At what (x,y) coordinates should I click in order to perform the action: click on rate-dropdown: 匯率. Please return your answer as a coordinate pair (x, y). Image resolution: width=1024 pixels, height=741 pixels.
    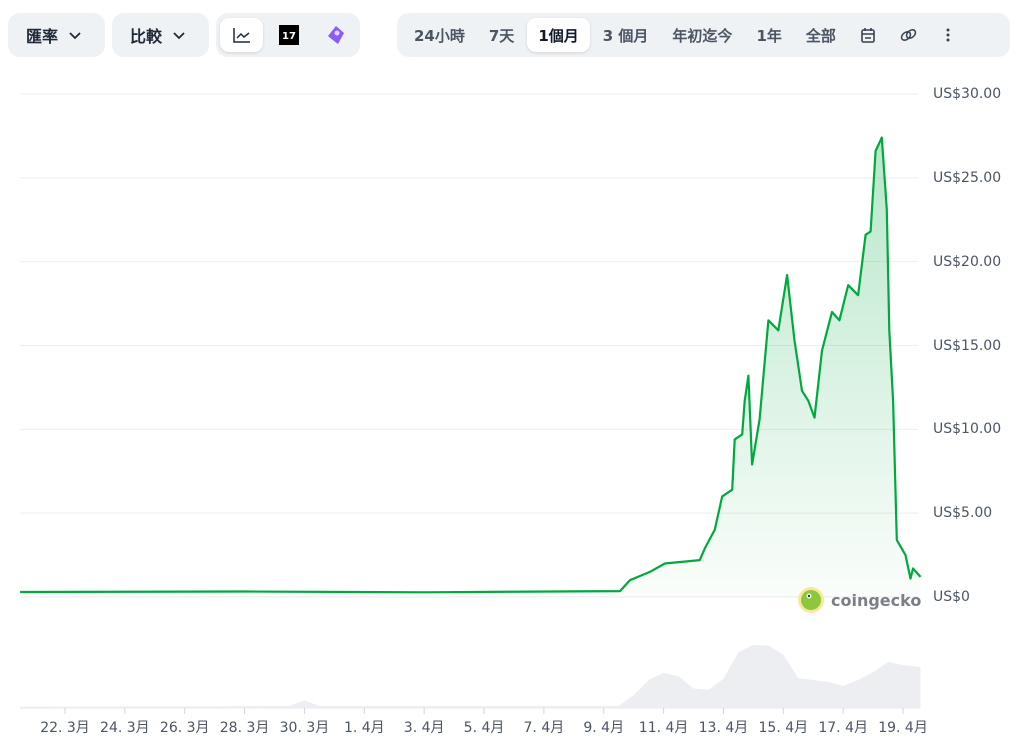
    Looking at the image, I should click on (56, 35).